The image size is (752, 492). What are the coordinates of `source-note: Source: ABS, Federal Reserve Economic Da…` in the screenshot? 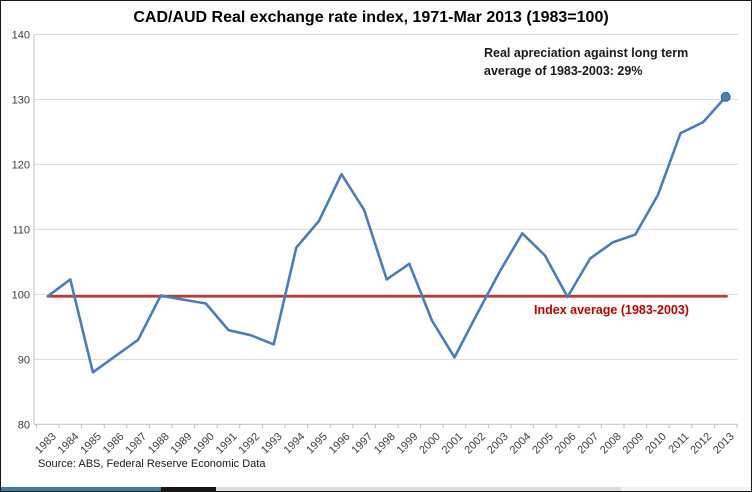 It's located at (152, 464).